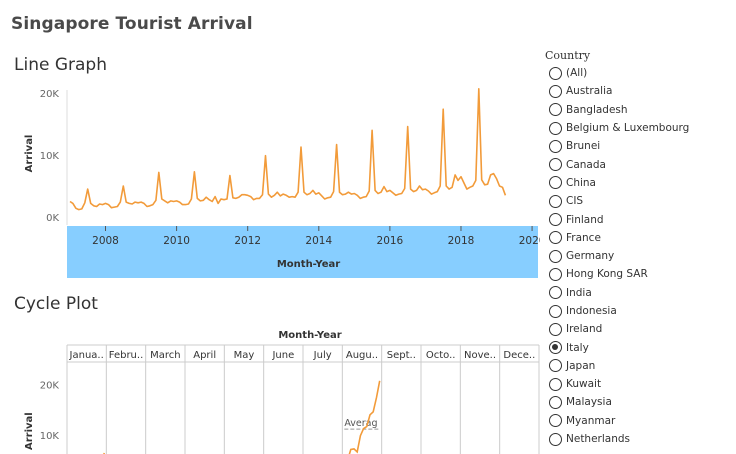  I want to click on cycle-month-header: July, so click(322, 355).